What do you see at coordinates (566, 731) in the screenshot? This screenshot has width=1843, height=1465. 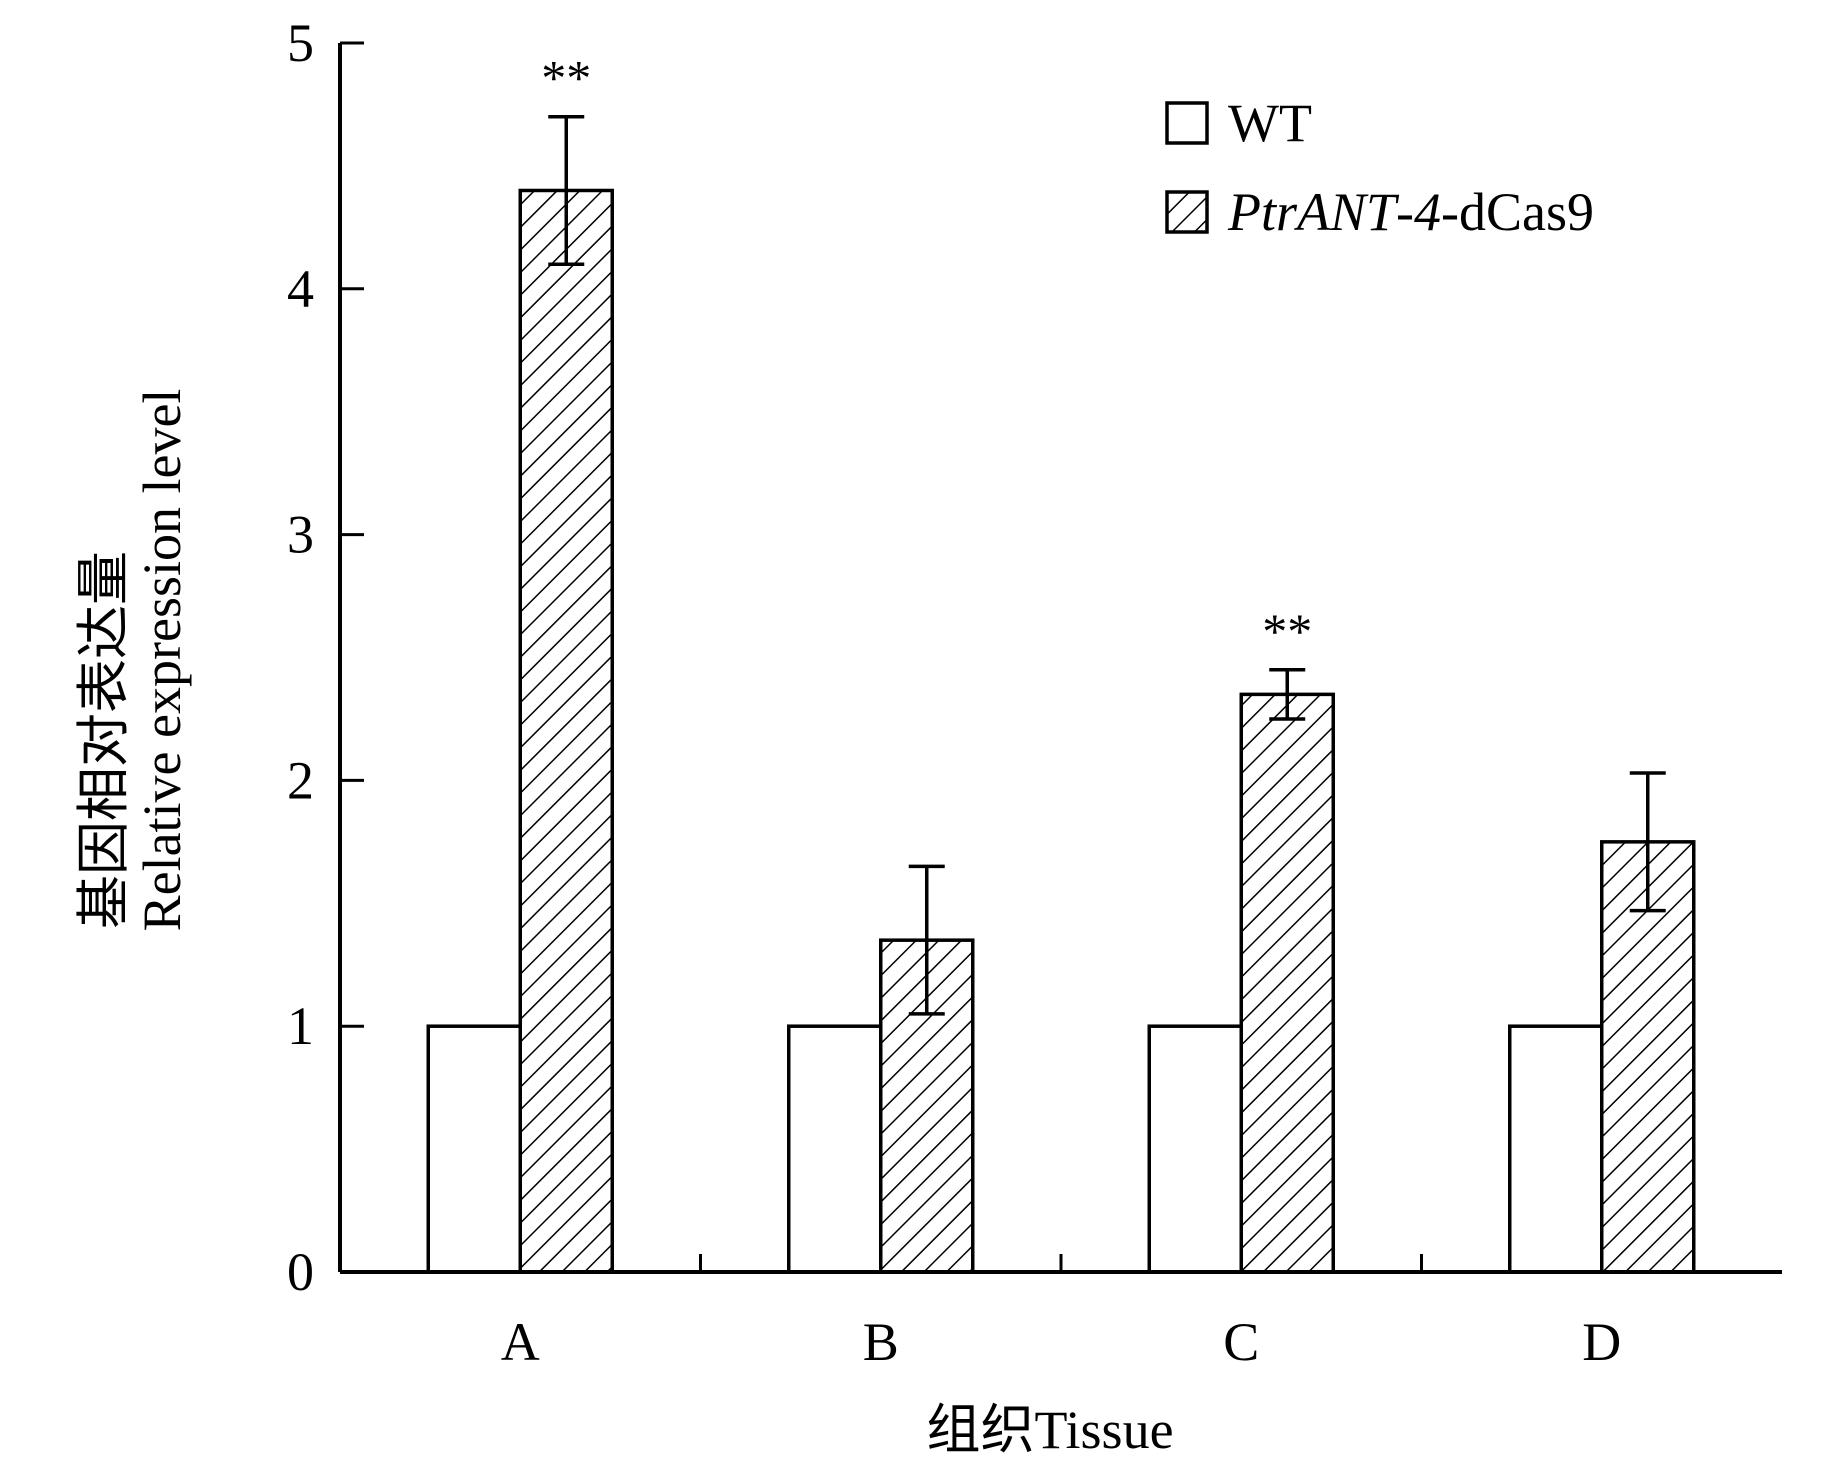 I see `bar-ptrant-A` at bounding box center [566, 731].